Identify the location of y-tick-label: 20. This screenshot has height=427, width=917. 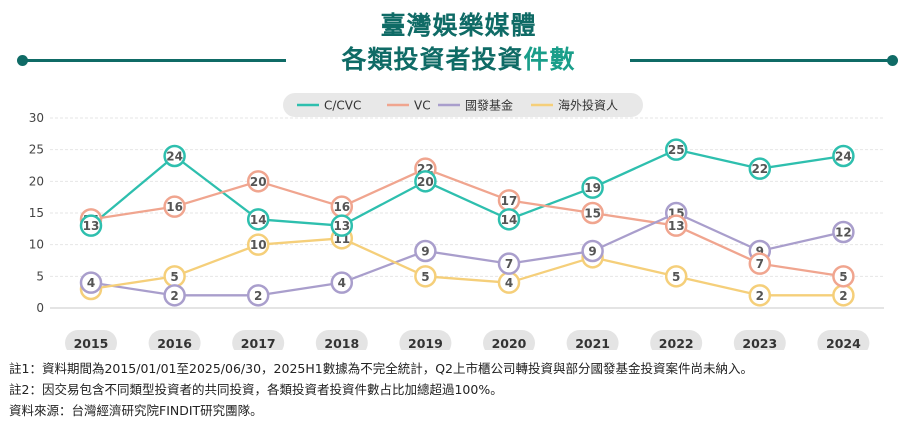
(36, 181).